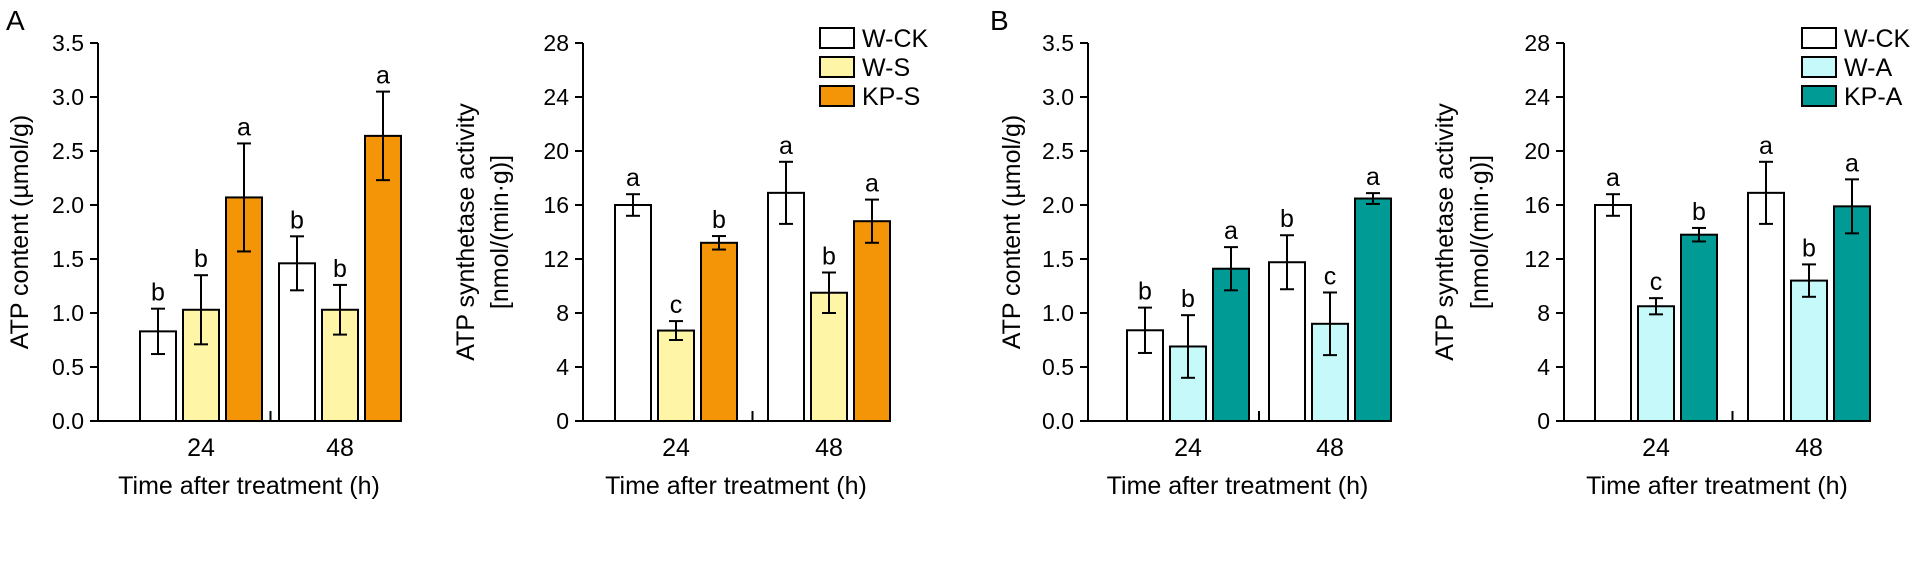 The height and width of the screenshot is (571, 1927). I want to click on legend-label: KP-A, so click(1873, 97).